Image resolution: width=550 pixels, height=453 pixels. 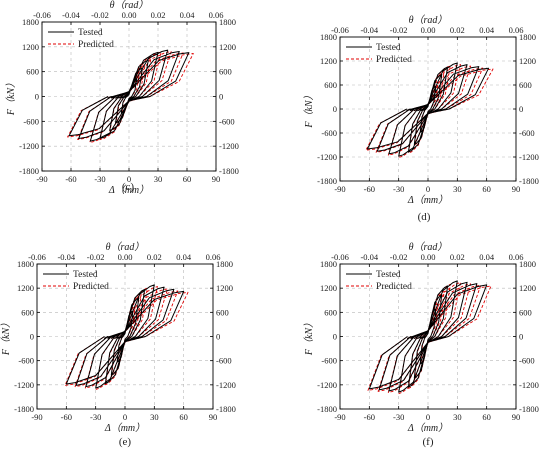 I want to click on legend-label-tested: Tested, so click(x=388, y=275).